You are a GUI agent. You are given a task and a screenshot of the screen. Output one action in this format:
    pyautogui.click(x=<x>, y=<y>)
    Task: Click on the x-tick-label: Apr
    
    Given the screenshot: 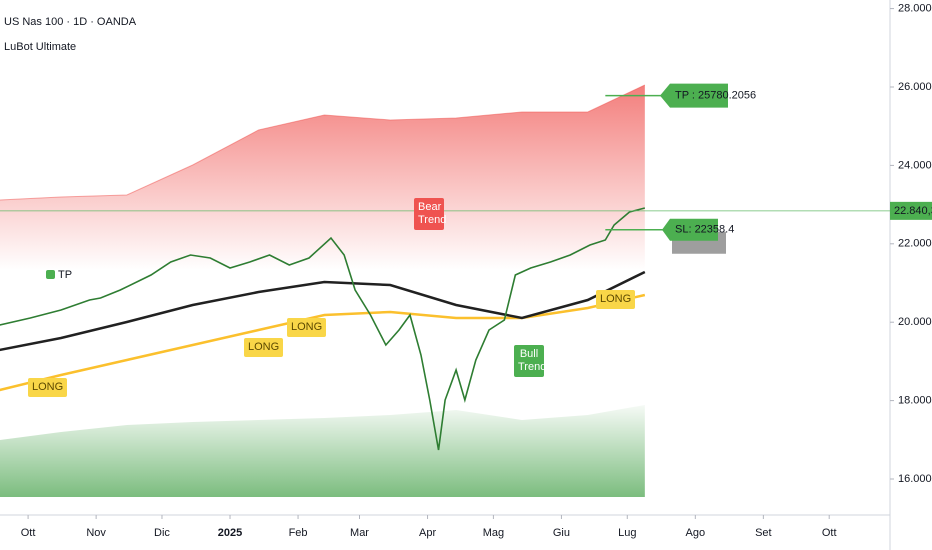 What is the action you would take?
    pyautogui.click(x=427, y=533)
    